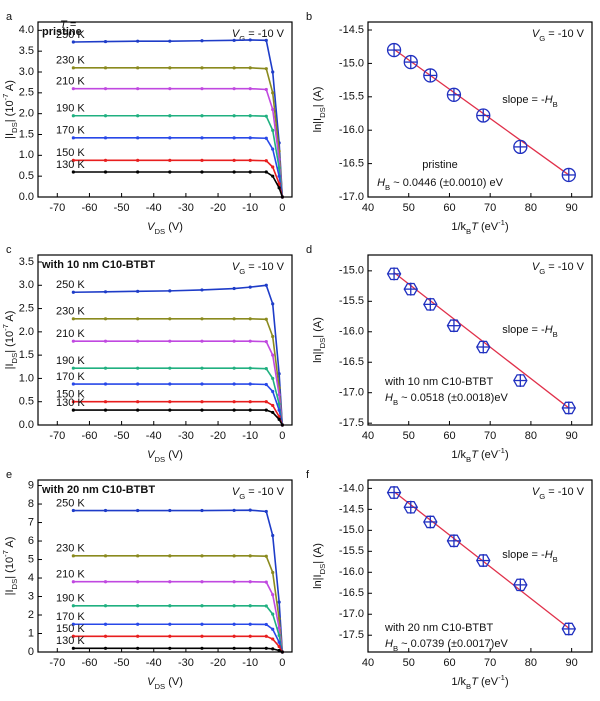 The width and height of the screenshot is (600, 701). What do you see at coordinates (453, 644) in the screenshot?
I see `result-note-part: ~ 0.0739 (±0.0017)eV` at bounding box center [453, 644].